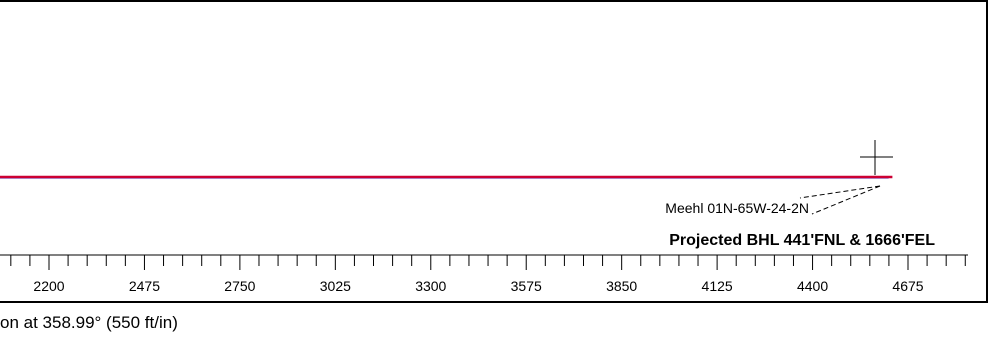  I want to click on x-tick-label: 4400, so click(812, 286).